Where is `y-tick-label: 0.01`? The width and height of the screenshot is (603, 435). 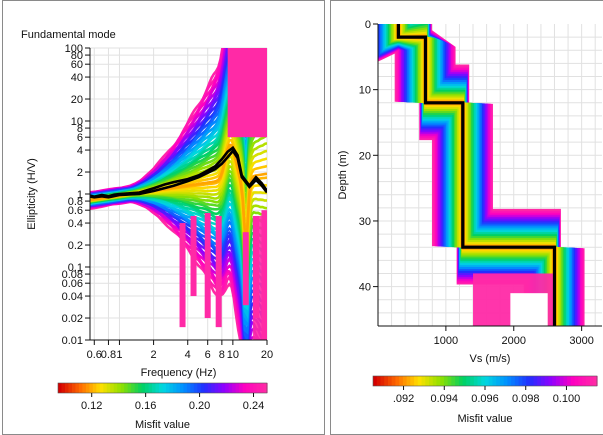 y-tick-label: 0.01 is located at coordinates (72, 341).